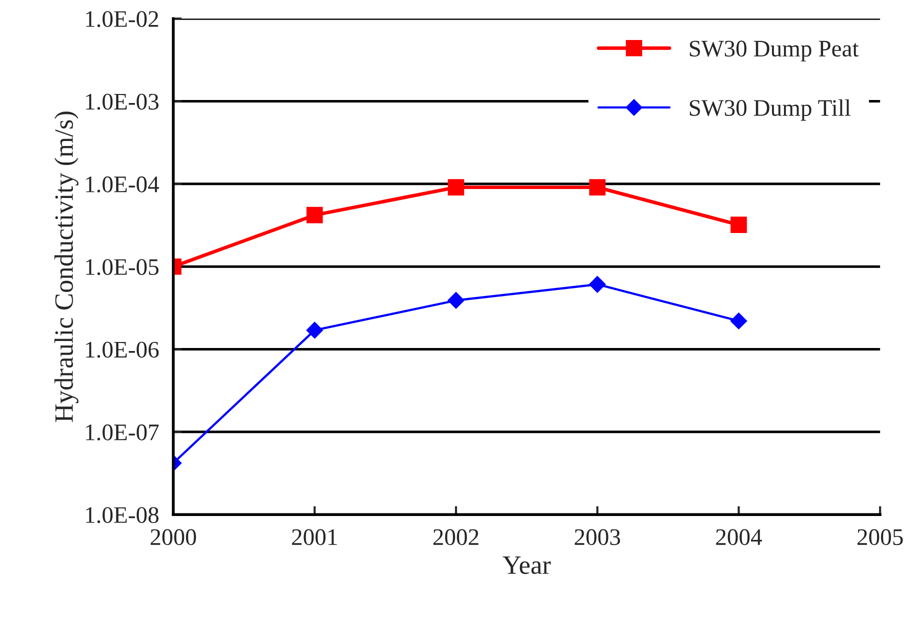  What do you see at coordinates (123, 184) in the screenshot?
I see `y-tick-label: 1.0E-04` at bounding box center [123, 184].